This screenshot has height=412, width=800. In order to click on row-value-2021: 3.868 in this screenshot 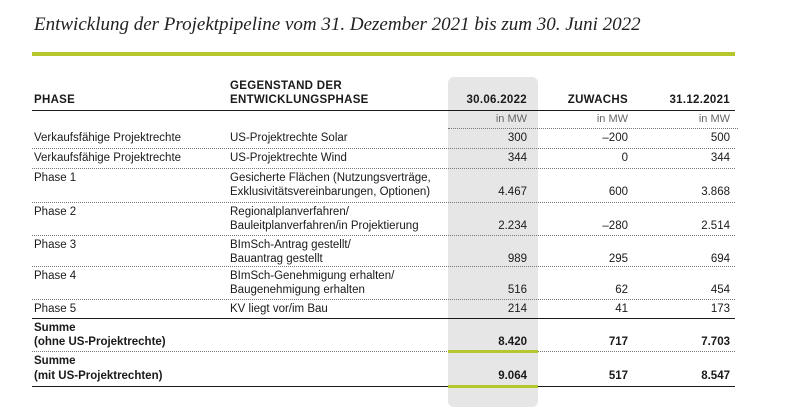, I will do `click(715, 192)`.